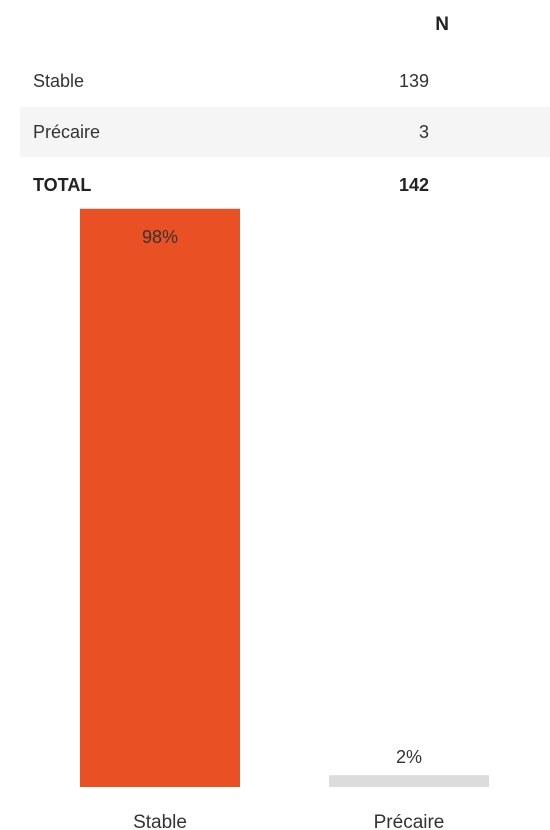 This screenshot has height=830, width=550. What do you see at coordinates (413, 185) in the screenshot?
I see `total-value: 142` at bounding box center [413, 185].